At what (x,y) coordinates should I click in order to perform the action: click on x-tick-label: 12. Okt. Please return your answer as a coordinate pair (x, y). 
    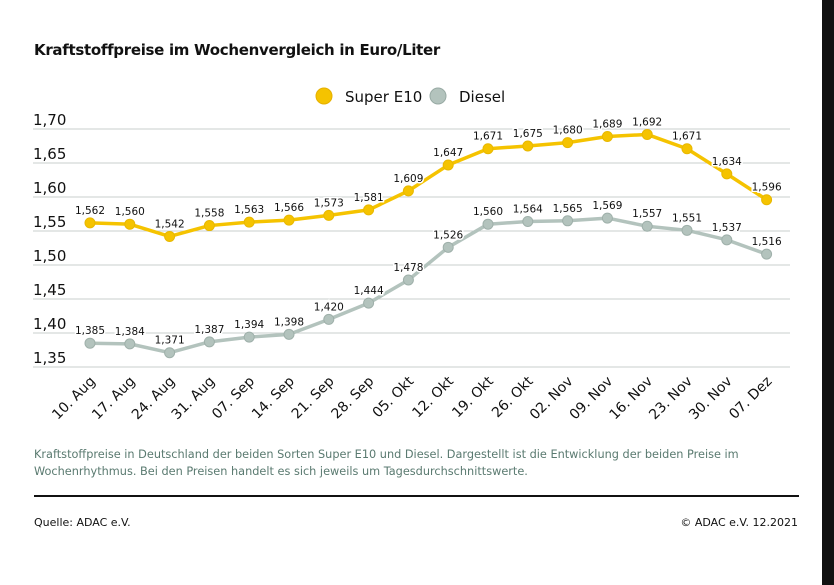
    Looking at the image, I should click on (433, 397).